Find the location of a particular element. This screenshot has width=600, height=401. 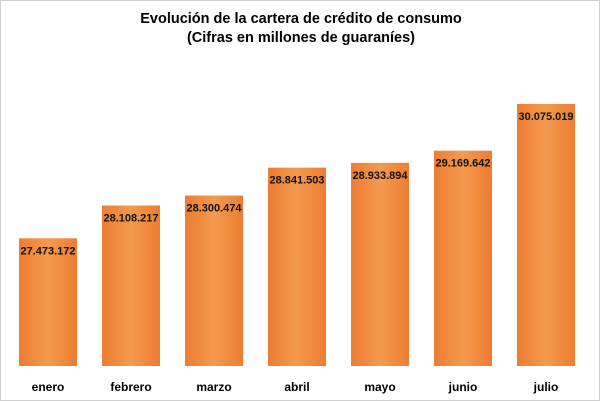

bar-abril is located at coordinates (297, 266).